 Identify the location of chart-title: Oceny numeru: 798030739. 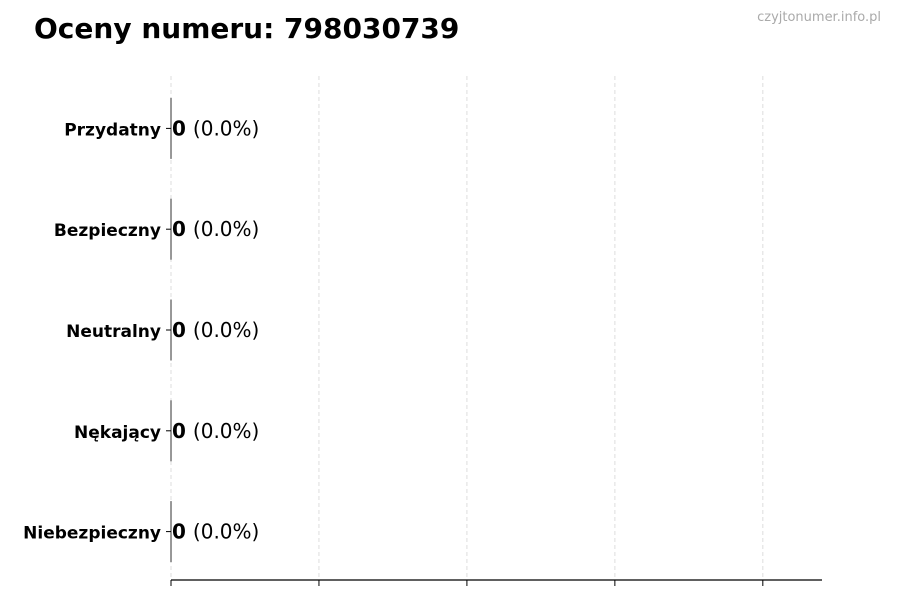
(247, 28).